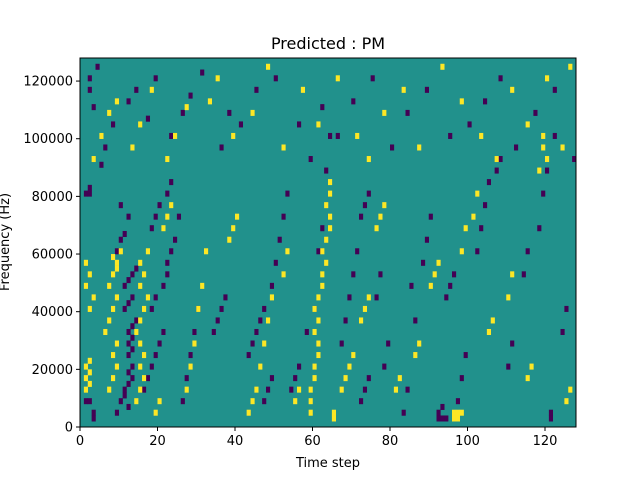 Image resolution: width=640 pixels, height=480 pixels. What do you see at coordinates (390, 441) in the screenshot?
I see `x-tick-label: 80` at bounding box center [390, 441].